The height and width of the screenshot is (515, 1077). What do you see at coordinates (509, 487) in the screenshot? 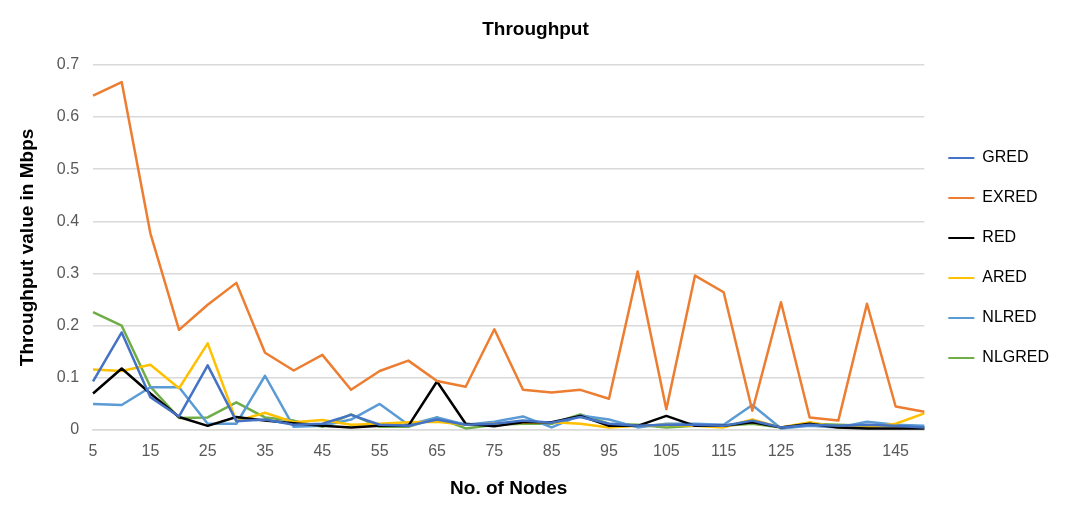
I see `x-axis-title: No. of Nodes` at bounding box center [509, 487].